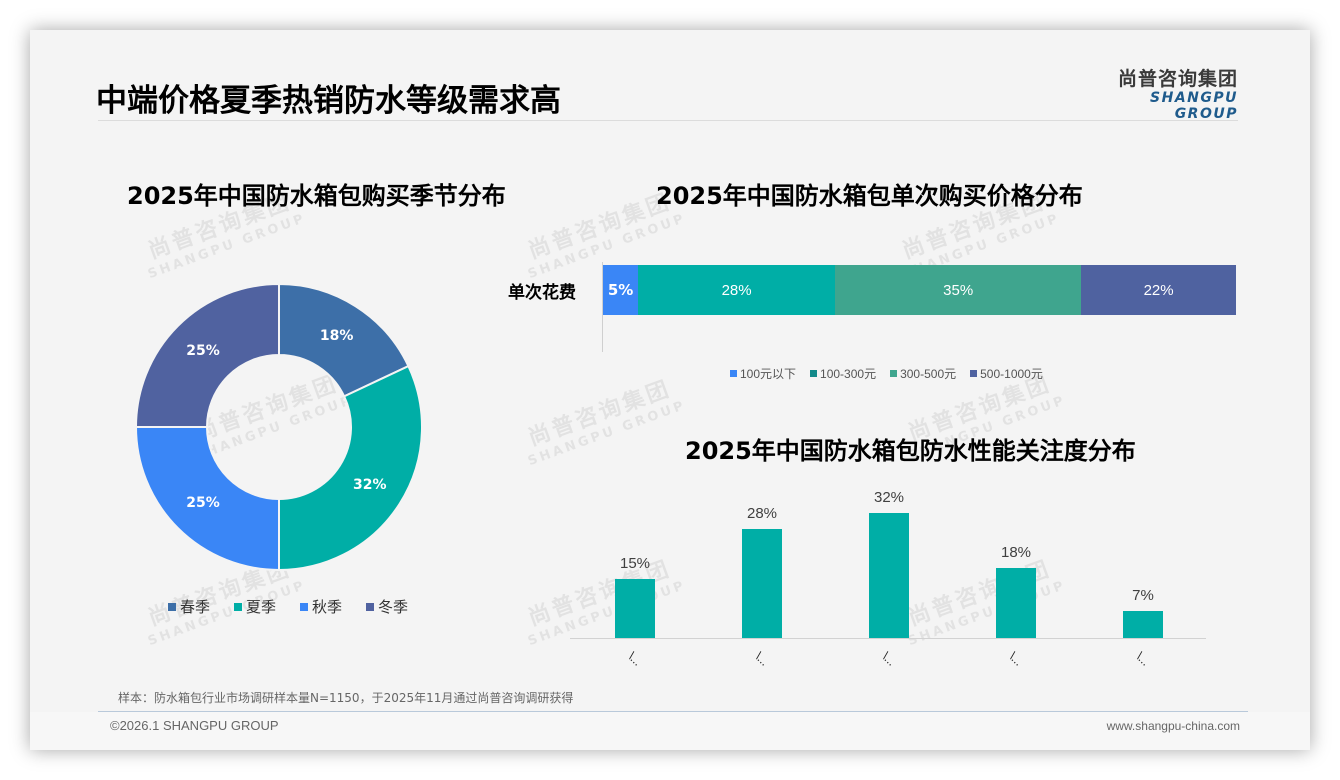 This screenshot has height=780, width=1340. I want to click on price-stacked-bar: 5% 28% 35% 22%, so click(919, 290).